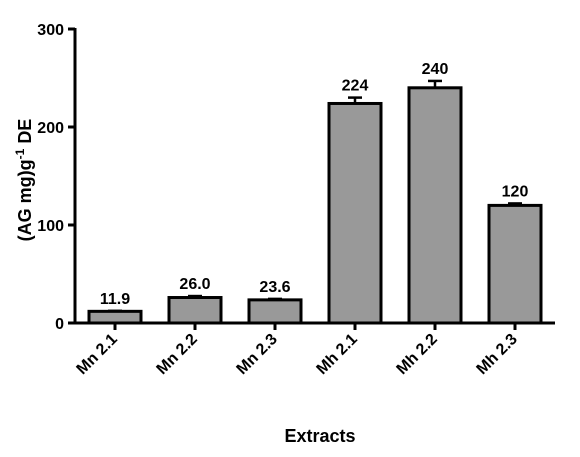  Describe the element at coordinates (59, 324) in the screenshot. I see `y-tick-label: 0` at that location.